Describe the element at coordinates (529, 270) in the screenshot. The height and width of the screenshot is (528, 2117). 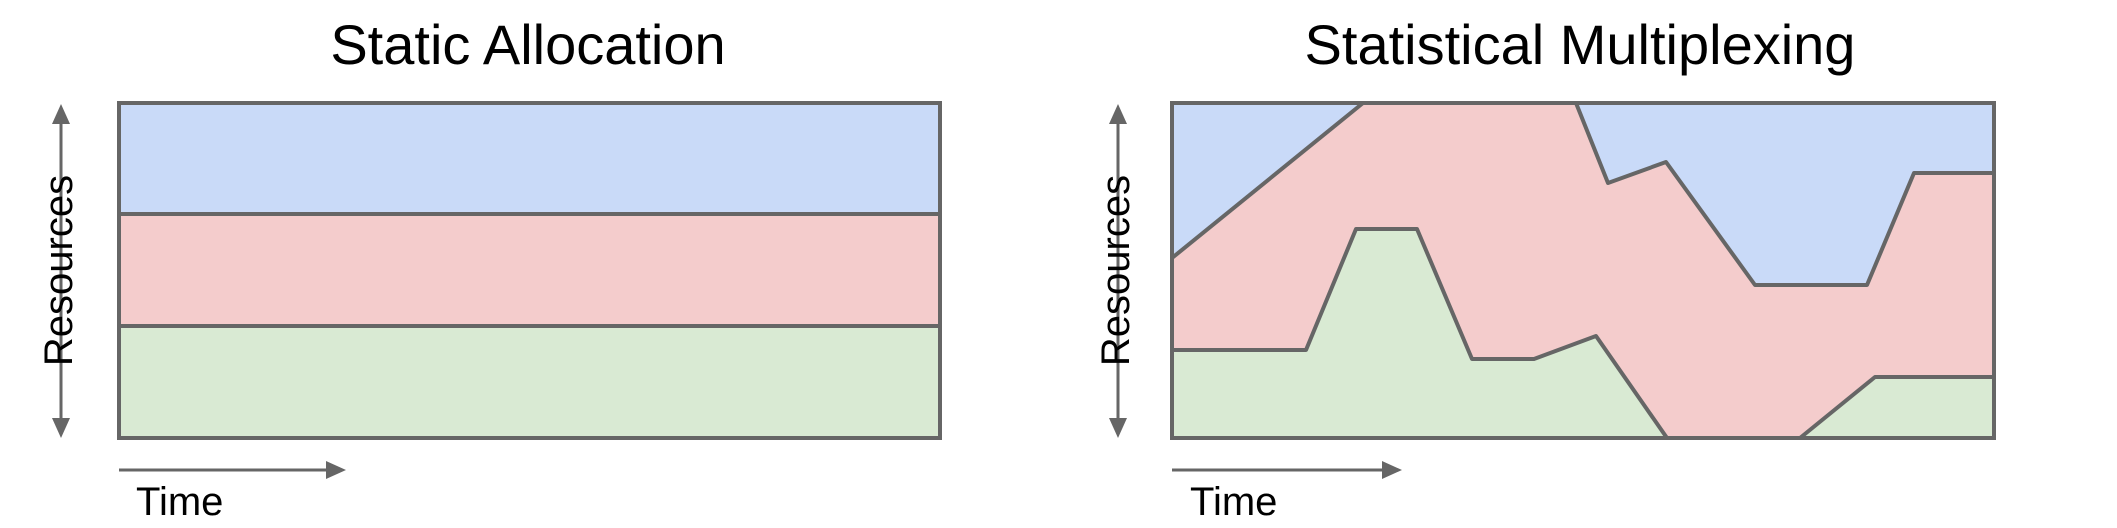
I see `red-allocation-band` at that location.